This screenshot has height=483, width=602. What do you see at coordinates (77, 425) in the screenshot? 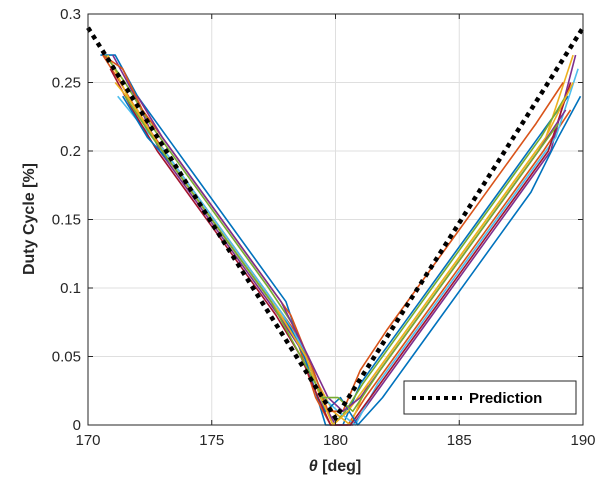
I see `y-tick-label: 0` at bounding box center [77, 425].